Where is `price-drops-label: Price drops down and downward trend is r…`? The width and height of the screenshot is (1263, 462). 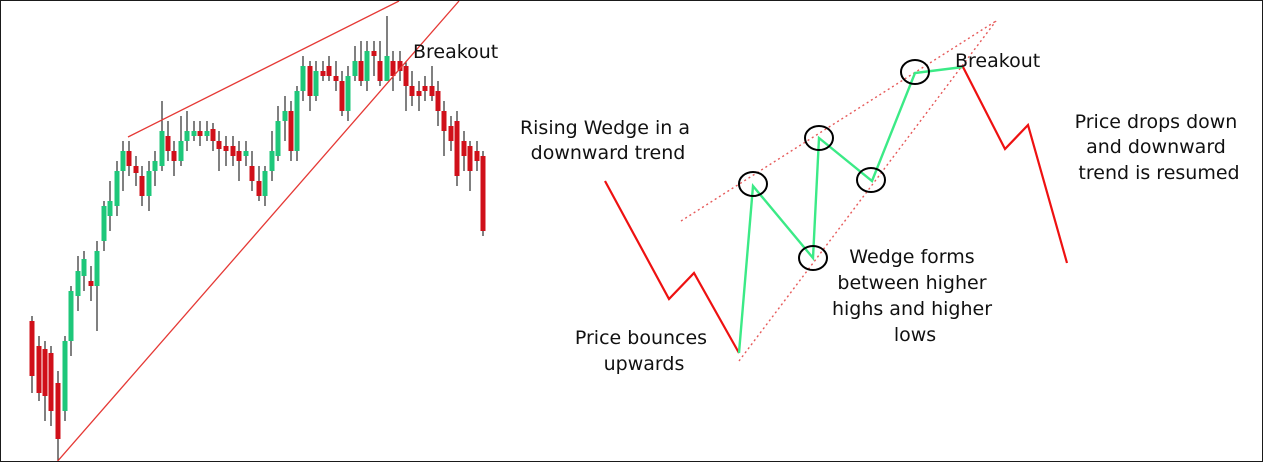 price-drops-label: Price drops down and downward trend is r… is located at coordinates (1159, 147).